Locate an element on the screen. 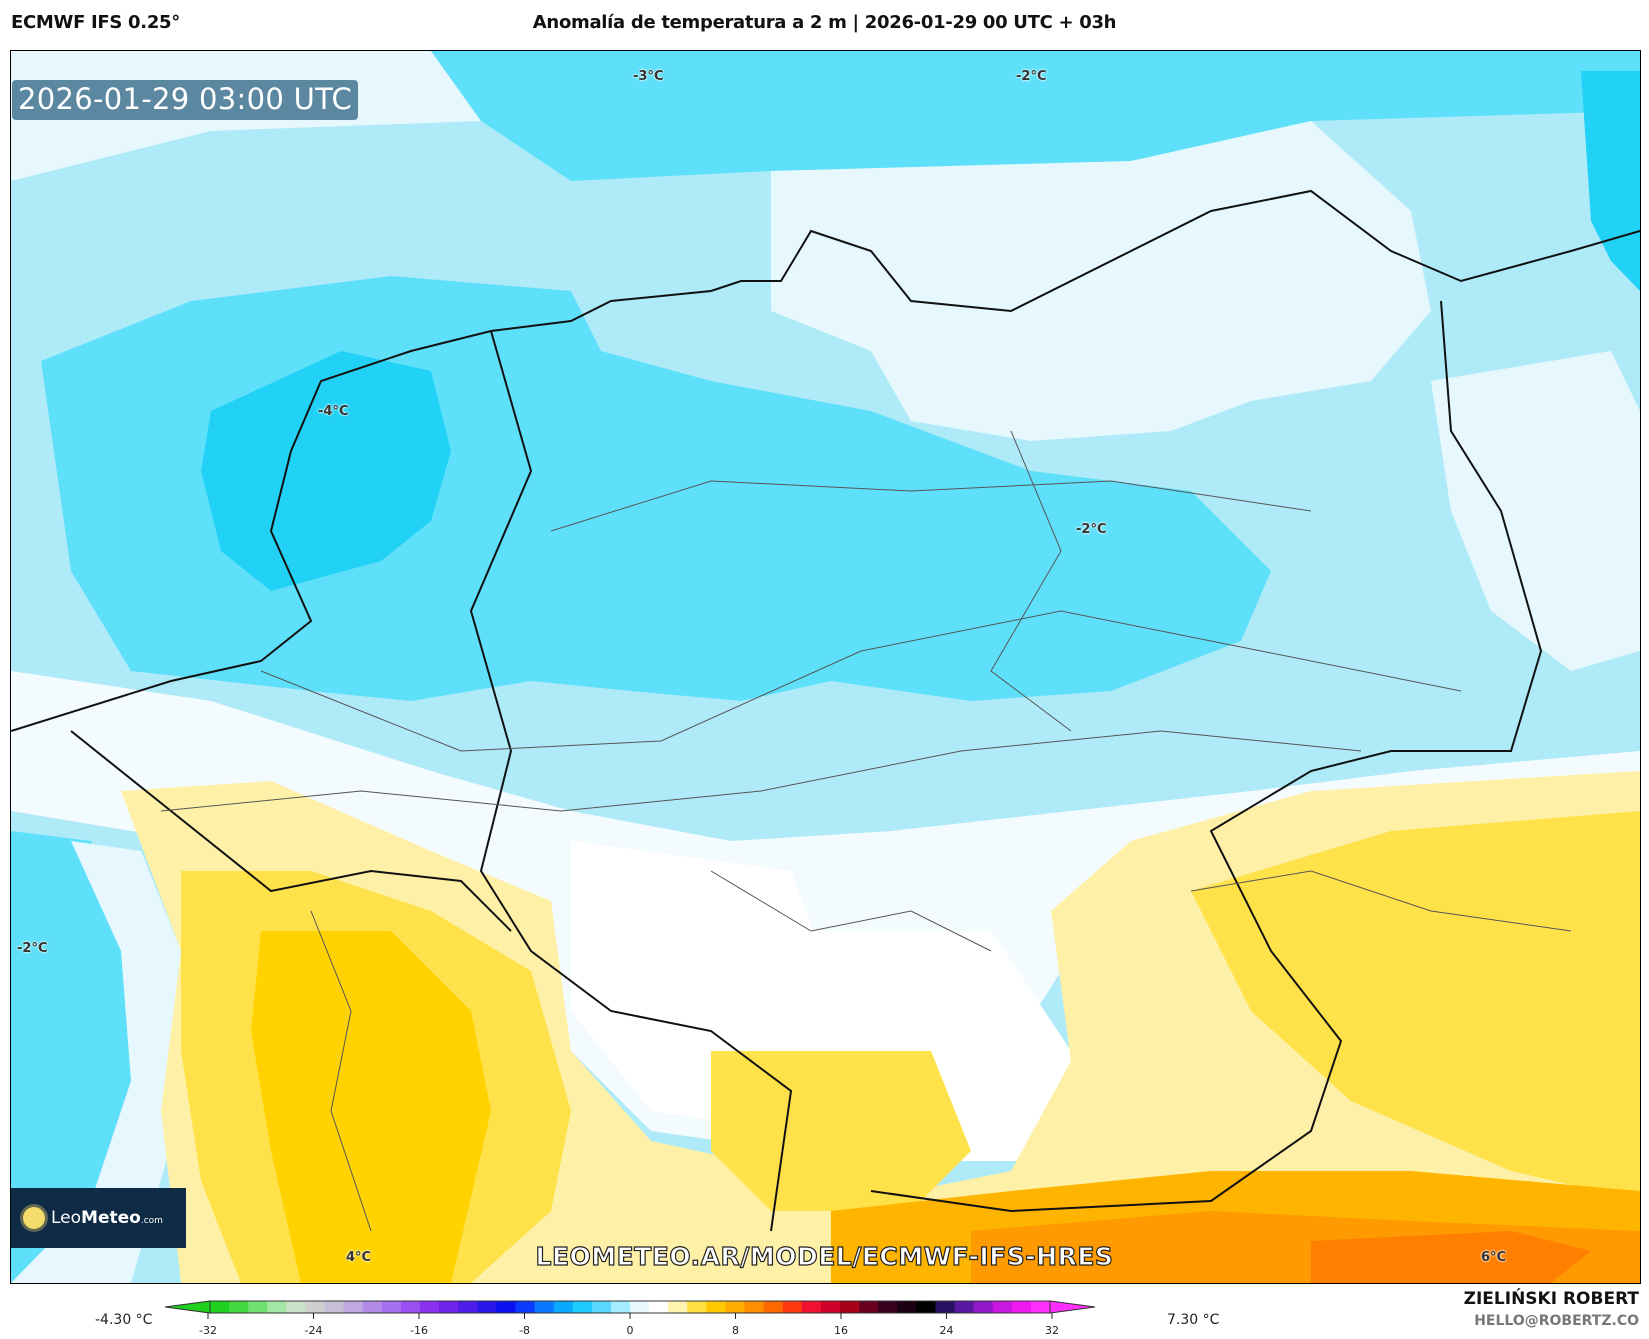 This screenshot has width=1649, height=1339. author-email: HELLO@ROBERTZ.CO is located at coordinates (1556, 1321).